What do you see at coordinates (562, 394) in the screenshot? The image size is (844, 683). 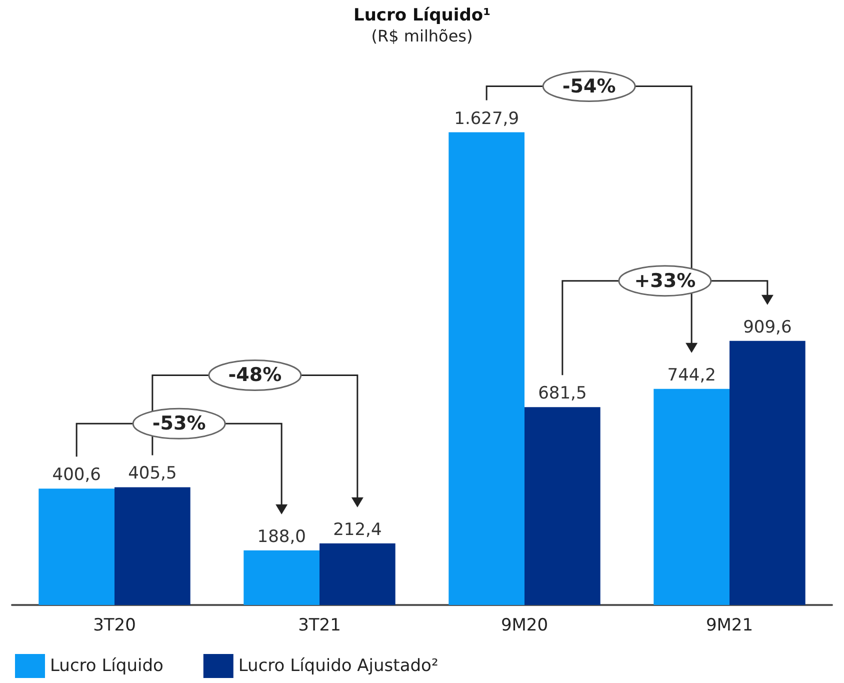 I see `data-label: 681,5` at bounding box center [562, 394].